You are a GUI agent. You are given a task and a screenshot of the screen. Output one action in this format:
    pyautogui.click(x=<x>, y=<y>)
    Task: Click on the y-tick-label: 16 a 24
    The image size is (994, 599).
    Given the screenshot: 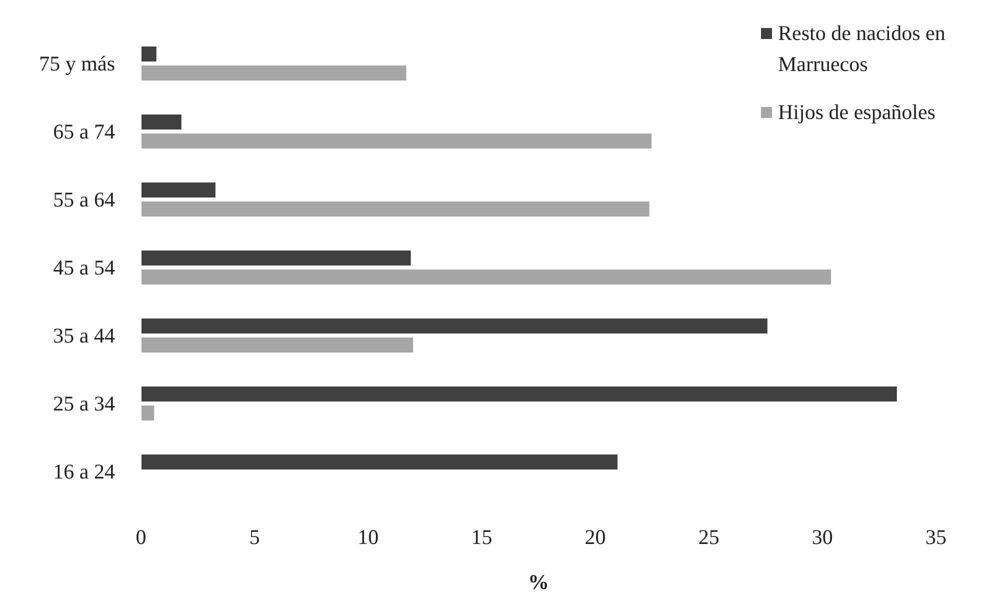 What is the action you would take?
    pyautogui.click(x=84, y=471)
    